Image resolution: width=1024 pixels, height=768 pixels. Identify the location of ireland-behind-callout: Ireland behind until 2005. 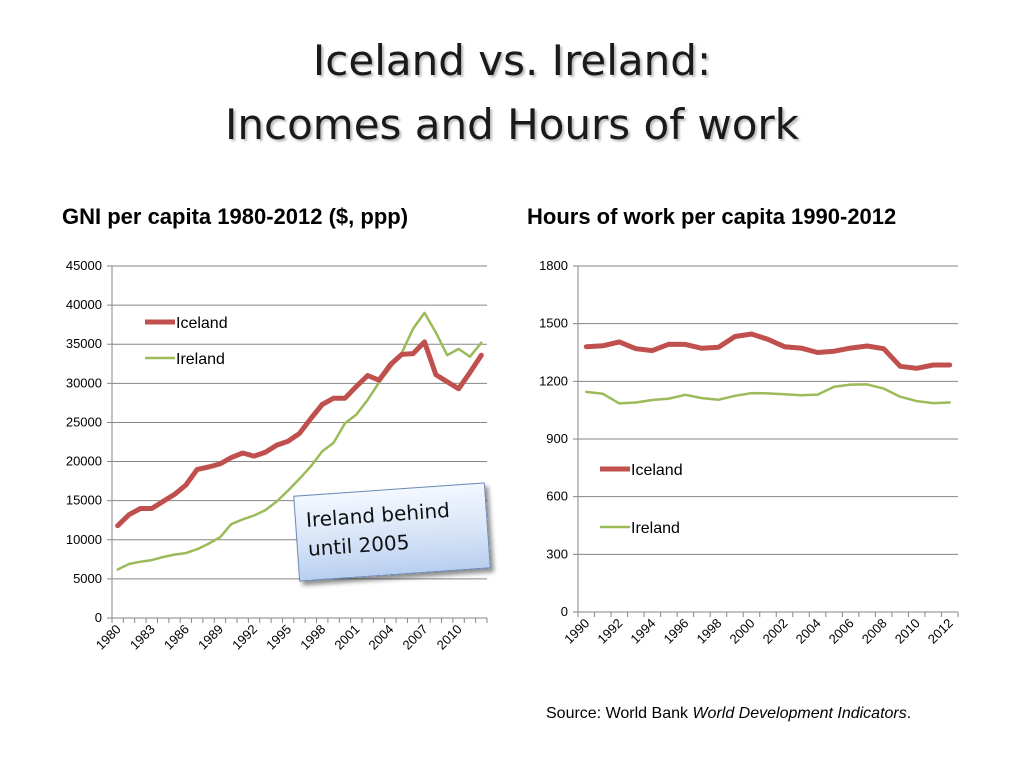
(392, 532).